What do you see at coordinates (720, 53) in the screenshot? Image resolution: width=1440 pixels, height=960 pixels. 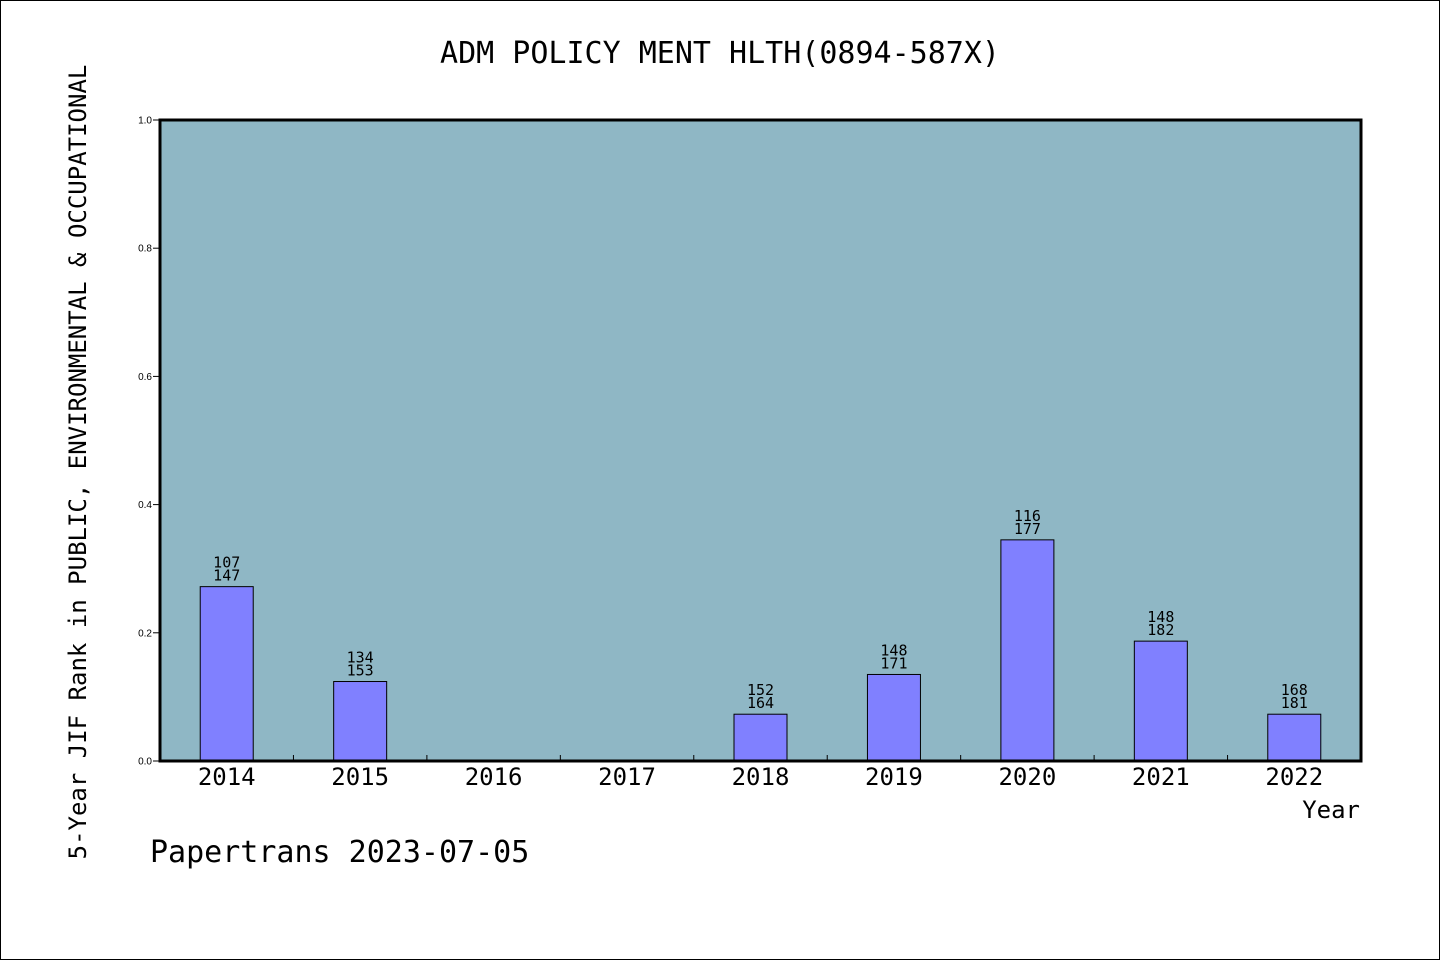 I see `chart-title: ADM POLICY MENT HLTH(0894-587X)` at bounding box center [720, 53].